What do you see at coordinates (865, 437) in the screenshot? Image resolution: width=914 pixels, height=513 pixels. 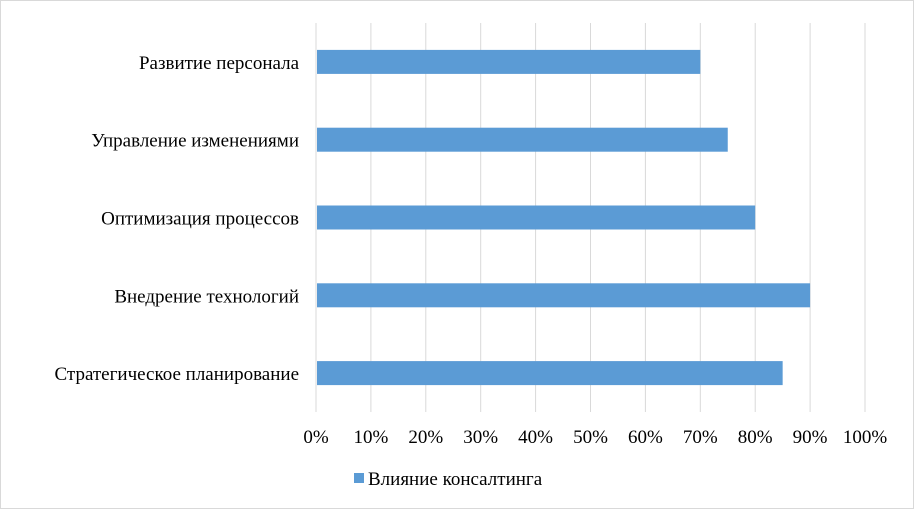 I see `x-tick-label: 100%` at bounding box center [865, 437].